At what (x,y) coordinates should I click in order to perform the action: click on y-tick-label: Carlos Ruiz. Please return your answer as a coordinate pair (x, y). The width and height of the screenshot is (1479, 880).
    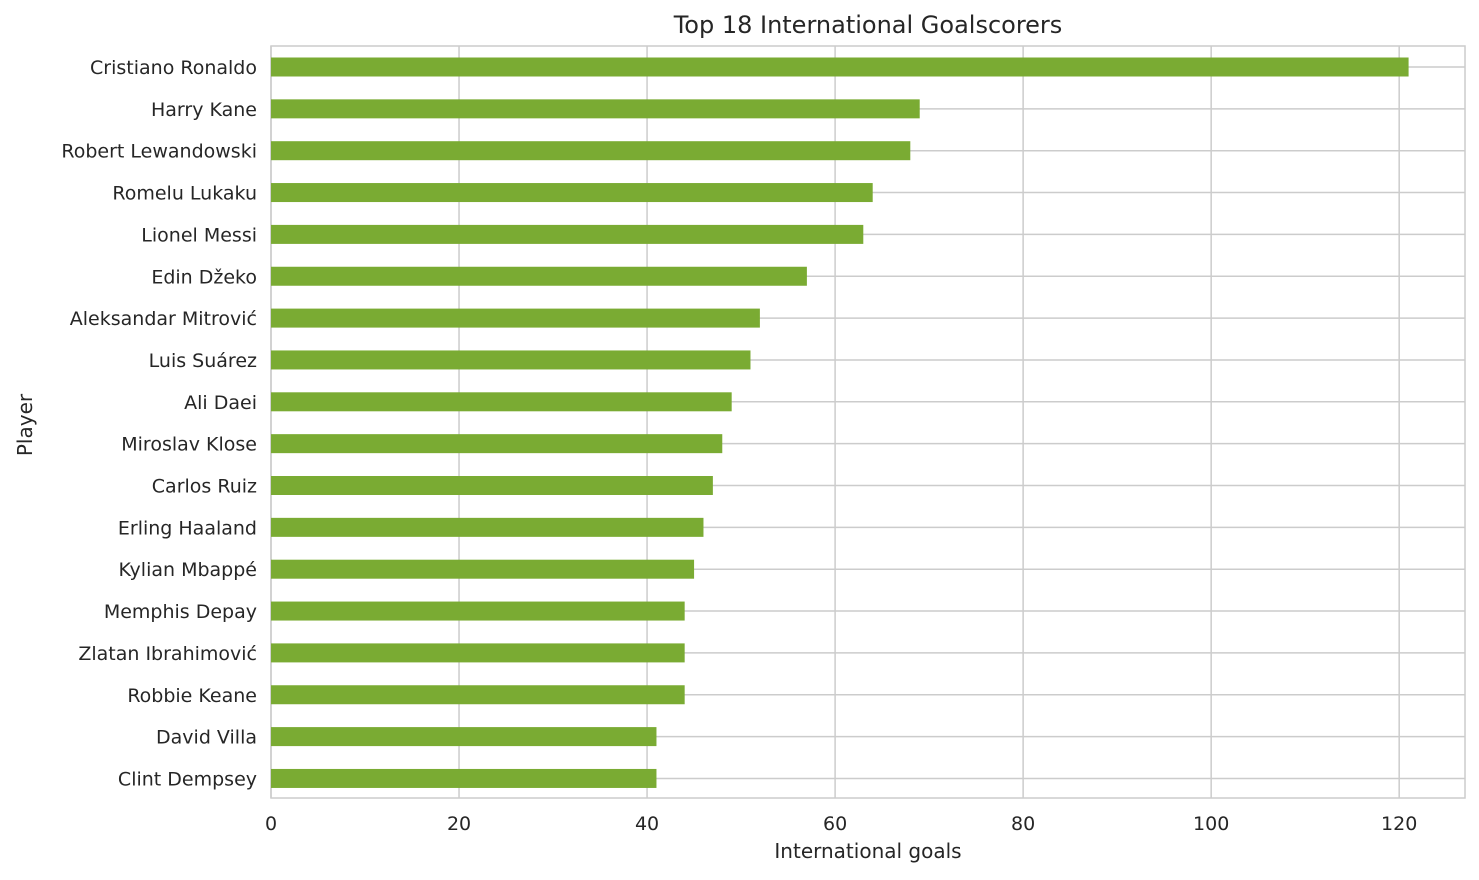
    Looking at the image, I should click on (204, 487).